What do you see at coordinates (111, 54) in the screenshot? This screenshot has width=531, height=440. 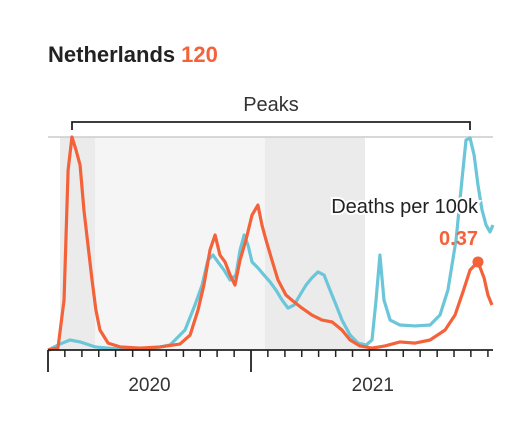 I see `title-text: Netherlands` at bounding box center [111, 54].